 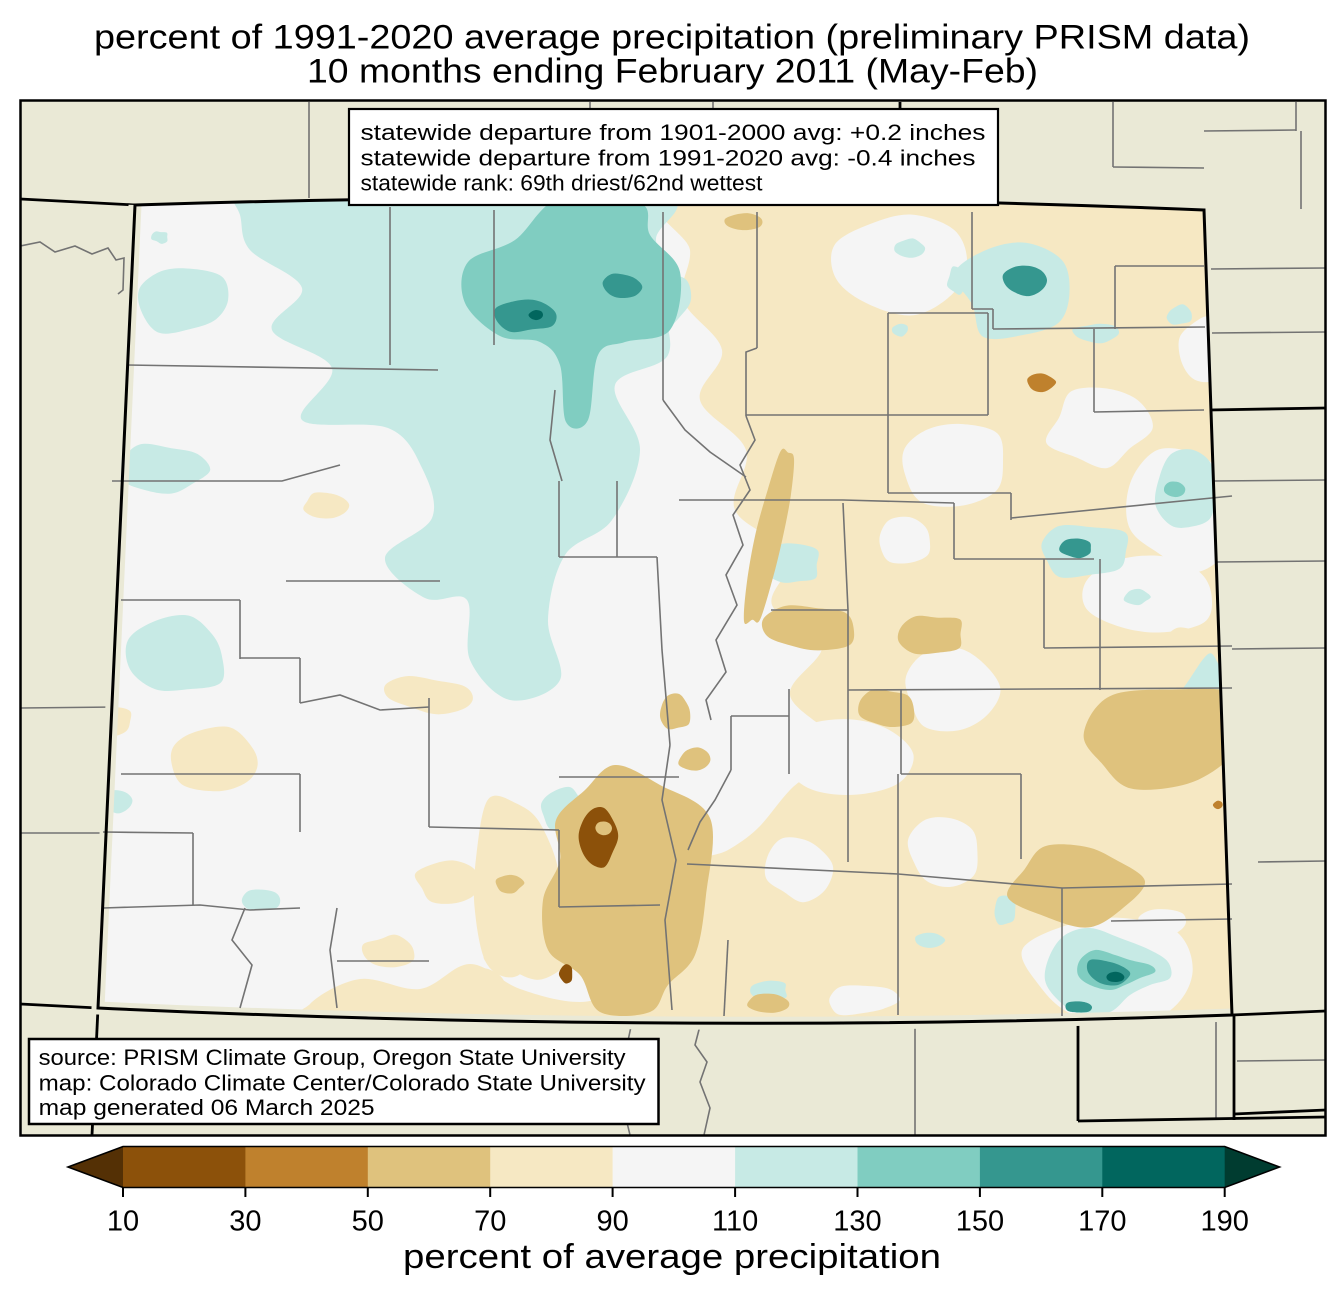 What do you see at coordinates (368, 1222) in the screenshot?
I see `svg-text: 50` at bounding box center [368, 1222].